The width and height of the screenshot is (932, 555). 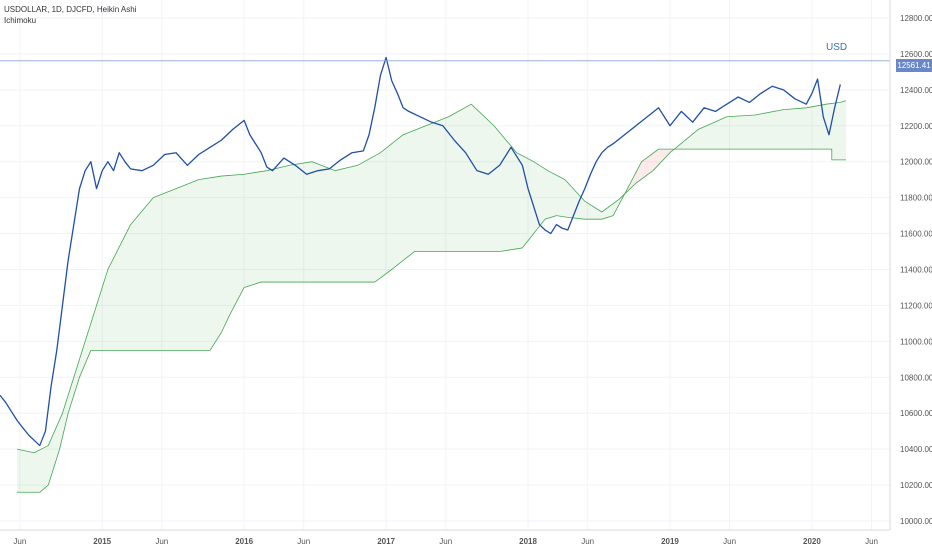 I want to click on x-tick-label: 2019, so click(x=670, y=541).